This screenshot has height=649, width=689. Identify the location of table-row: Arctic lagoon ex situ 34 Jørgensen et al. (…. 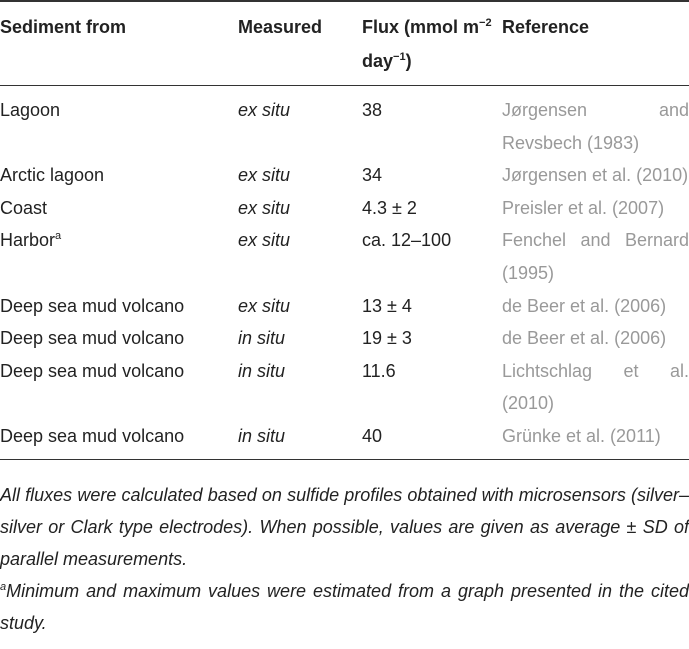
(344, 175).